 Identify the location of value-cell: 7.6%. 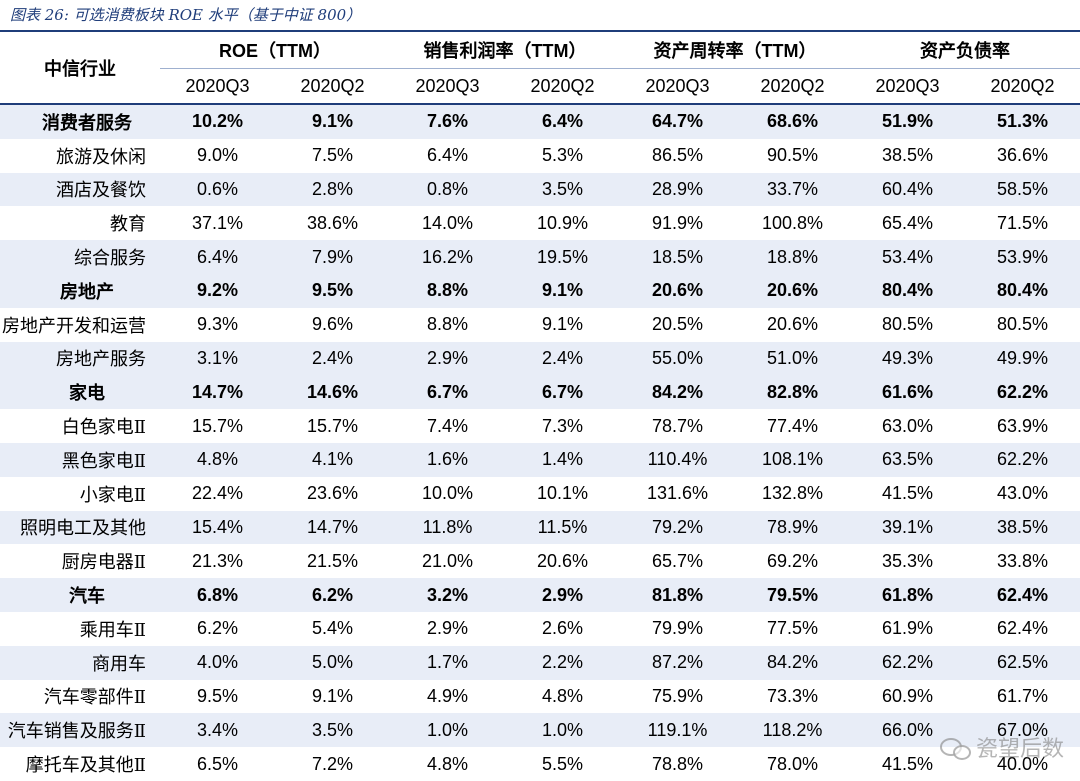
(447, 121).